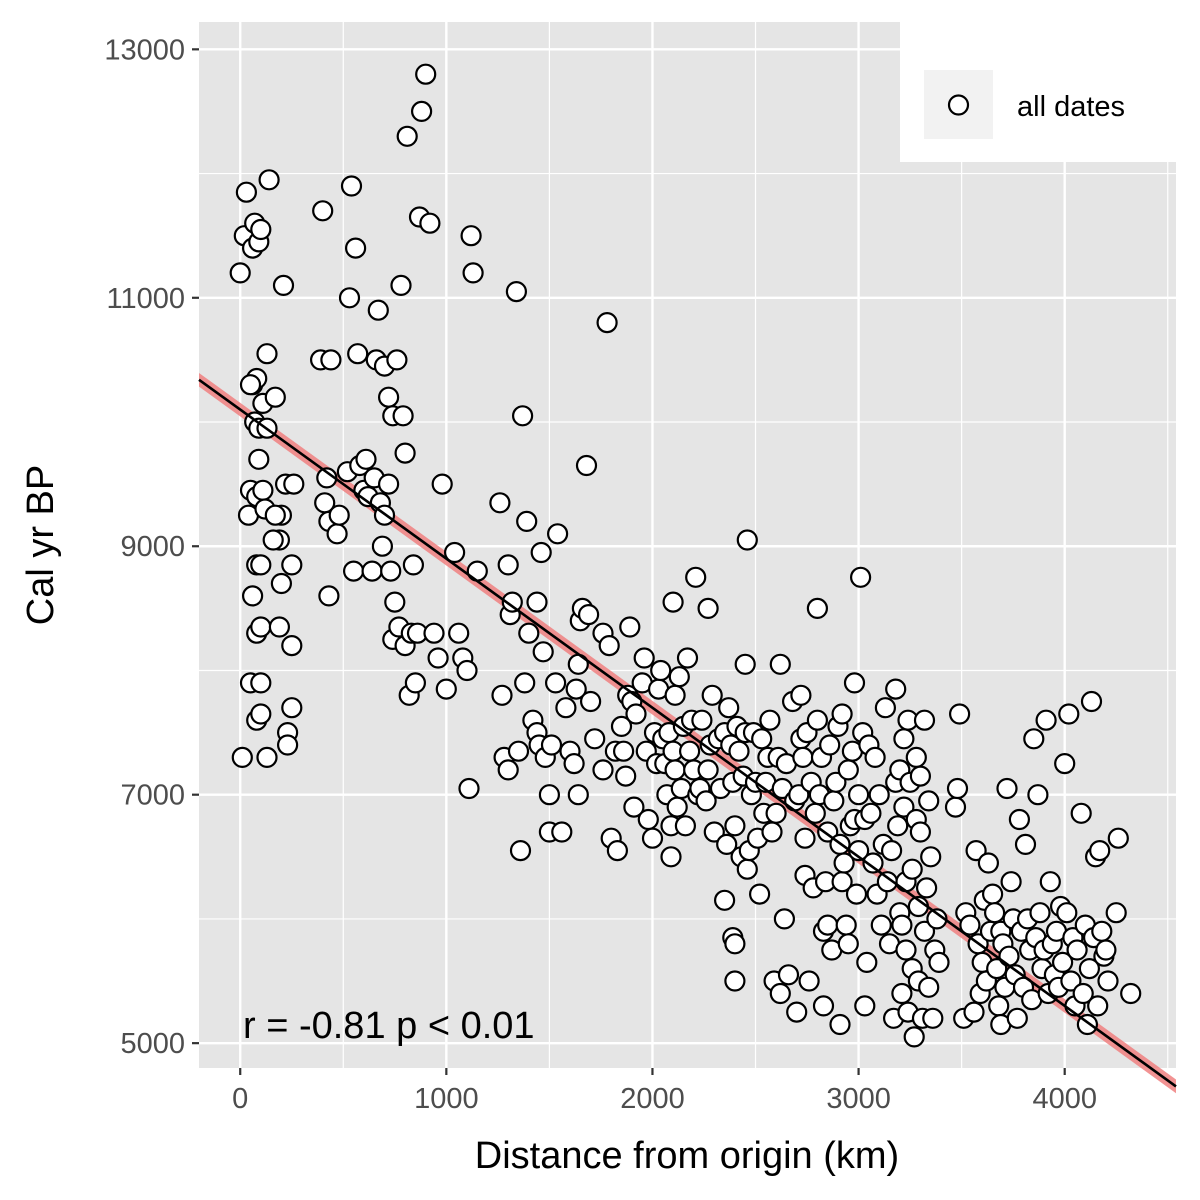  What do you see at coordinates (1071, 107) in the screenshot?
I see `legend-label: all dates` at bounding box center [1071, 107].